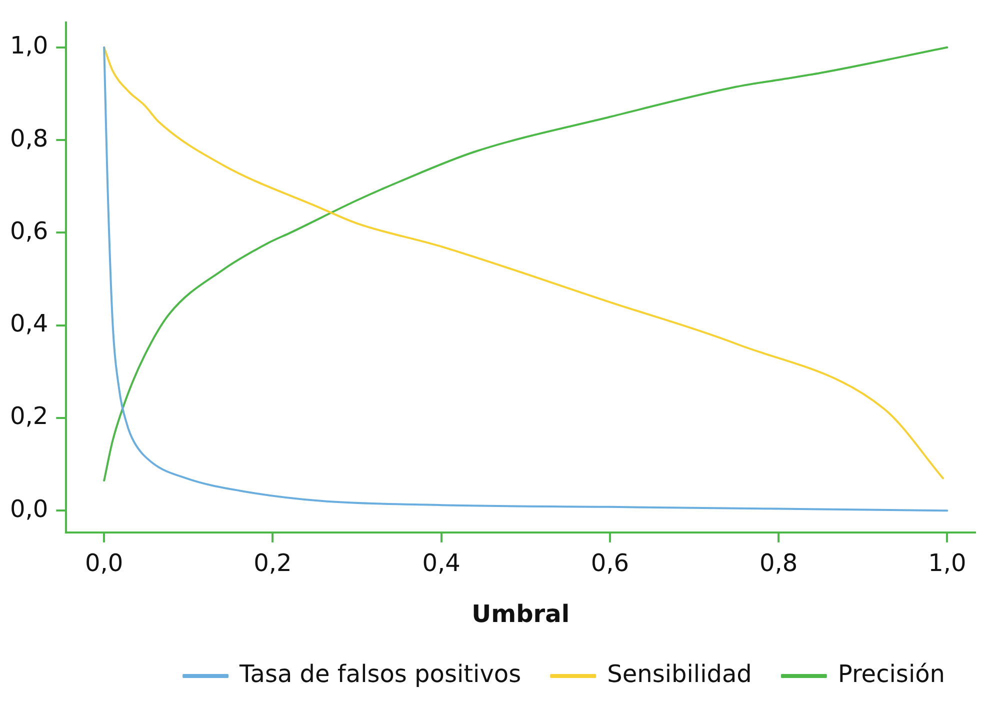  What do you see at coordinates (679, 674) in the screenshot?
I see `legend-label: Sensibilidad` at bounding box center [679, 674].